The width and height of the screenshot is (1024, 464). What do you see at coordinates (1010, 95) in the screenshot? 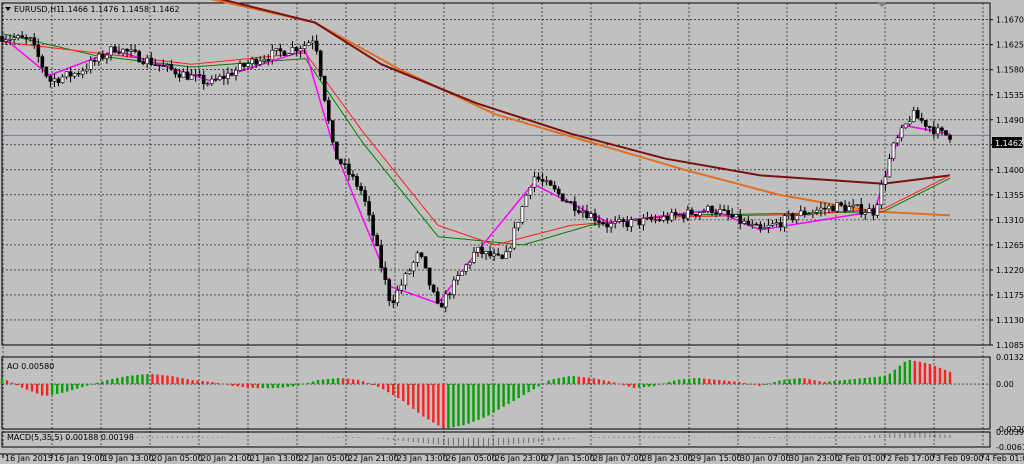
I see `y-tick-label: 1.1535` at bounding box center [1010, 95].